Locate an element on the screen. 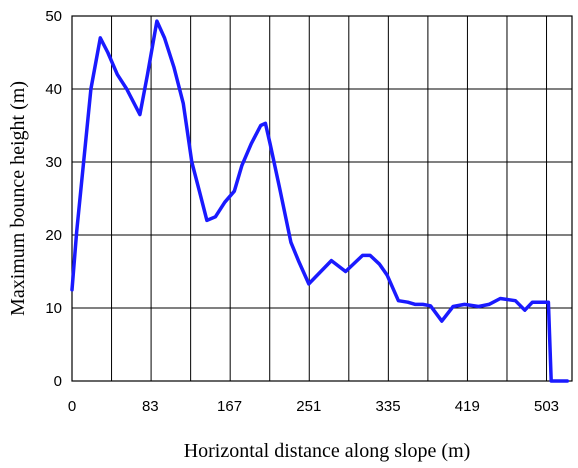 Image resolution: width=578 pixels, height=468 pixels. x-tick-label: 167 is located at coordinates (229, 406).